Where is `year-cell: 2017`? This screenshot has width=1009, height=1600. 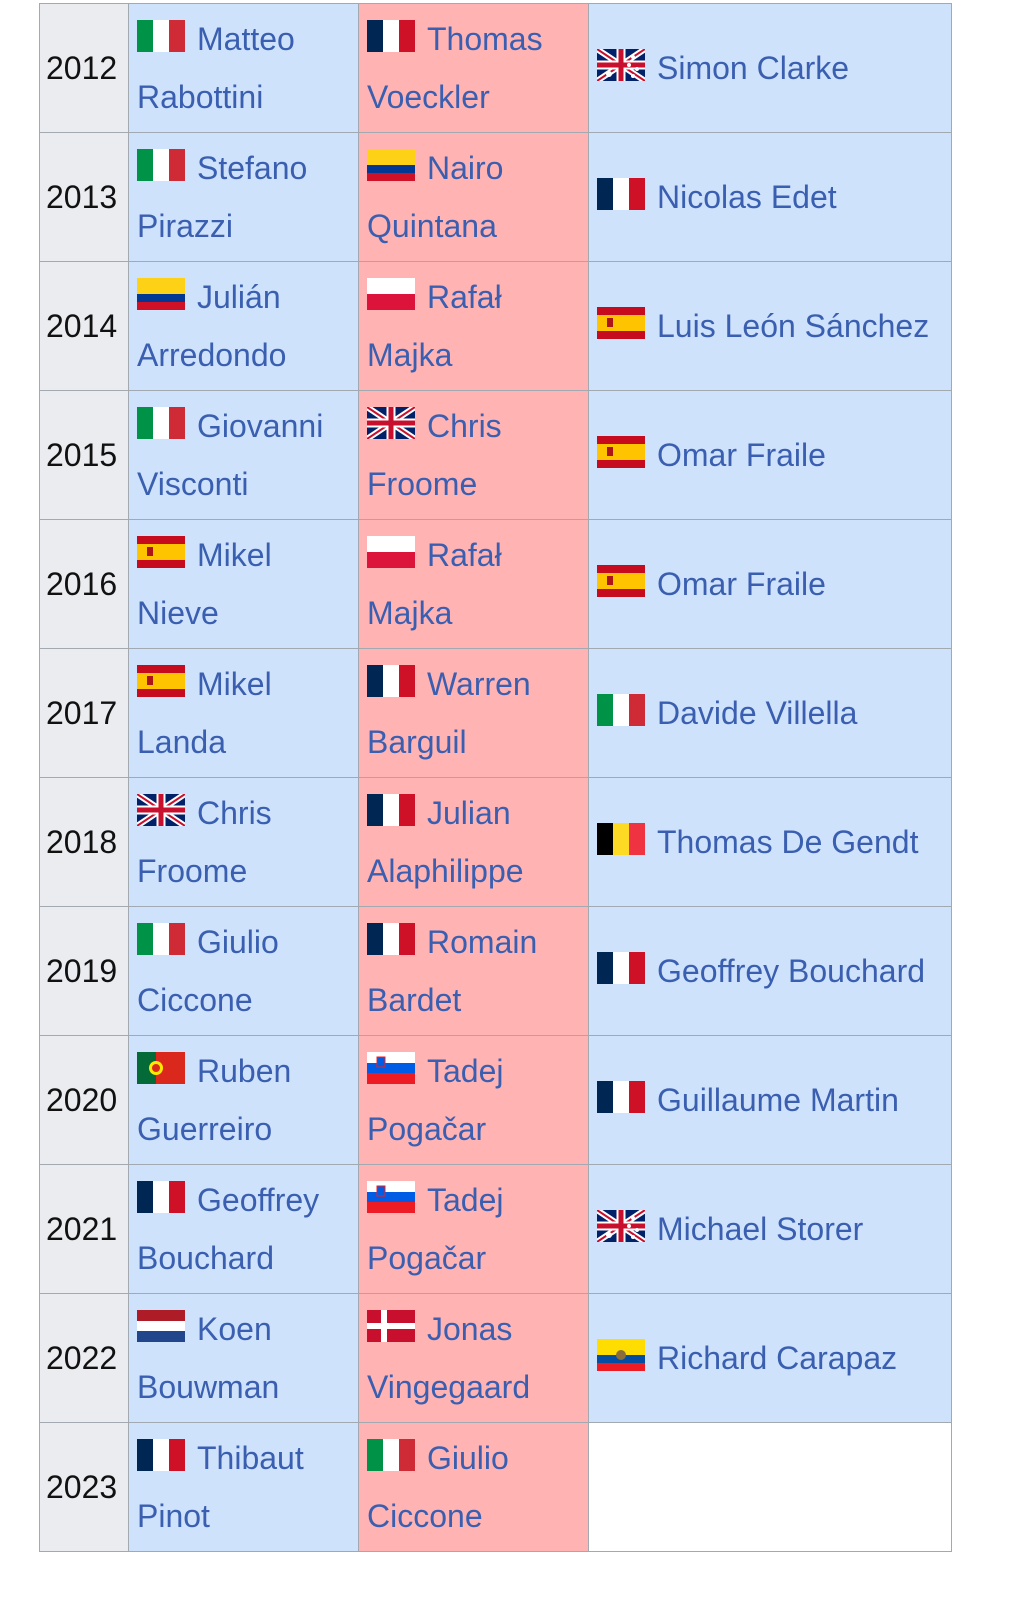
year-cell: 2017 is located at coordinates (84, 713).